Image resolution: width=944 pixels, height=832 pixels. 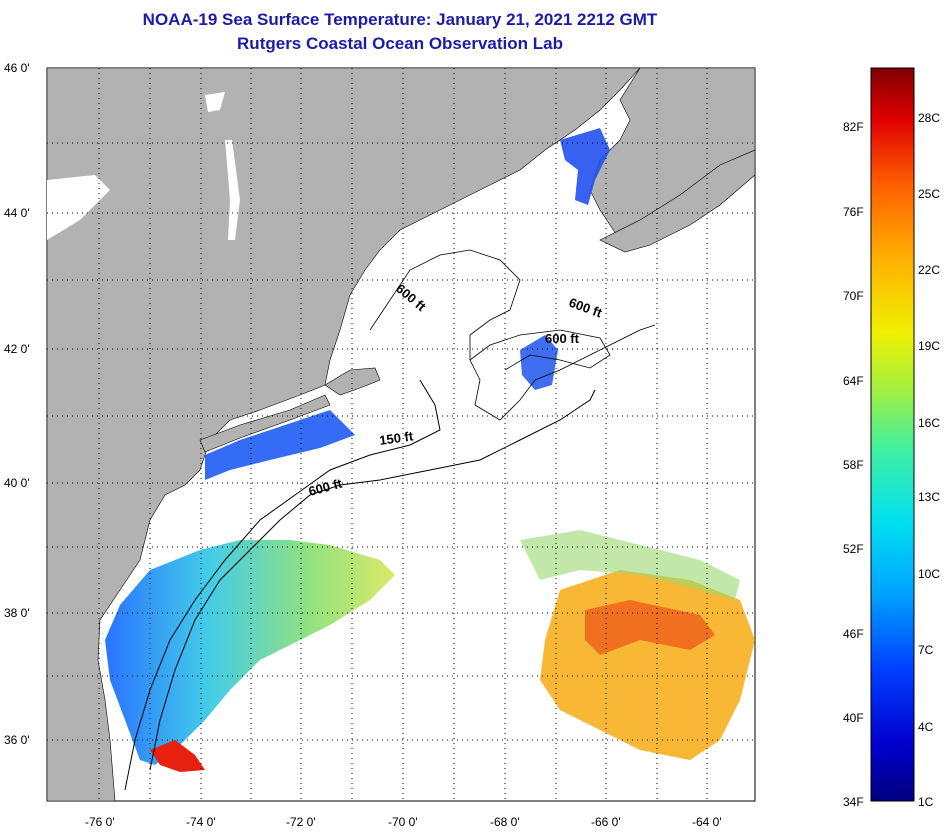 What do you see at coordinates (606, 822) in the screenshot?
I see `lon-tick: -66 0'` at bounding box center [606, 822].